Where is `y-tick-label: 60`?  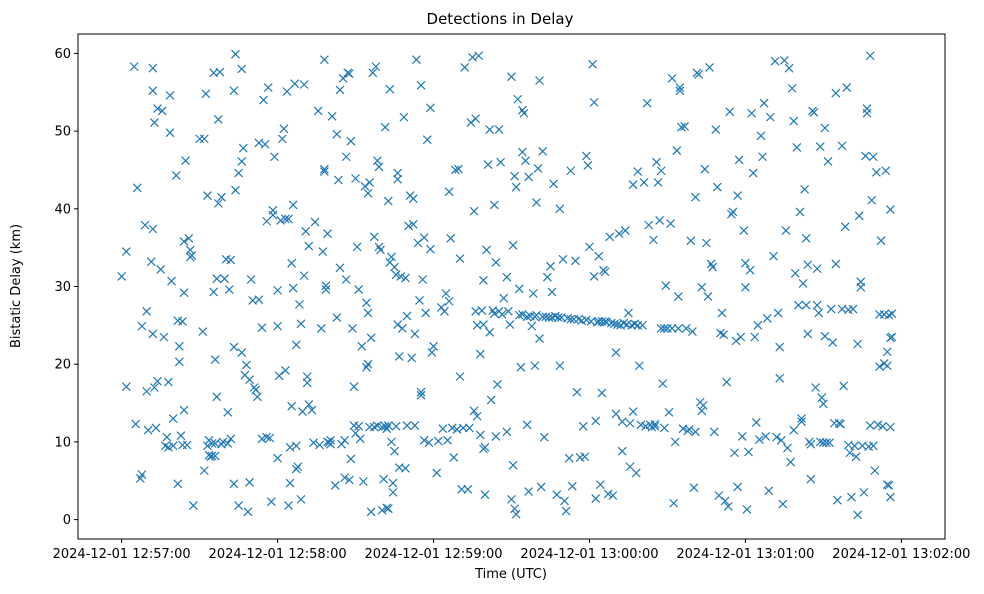
y-tick-label: 60 is located at coordinates (62, 54).